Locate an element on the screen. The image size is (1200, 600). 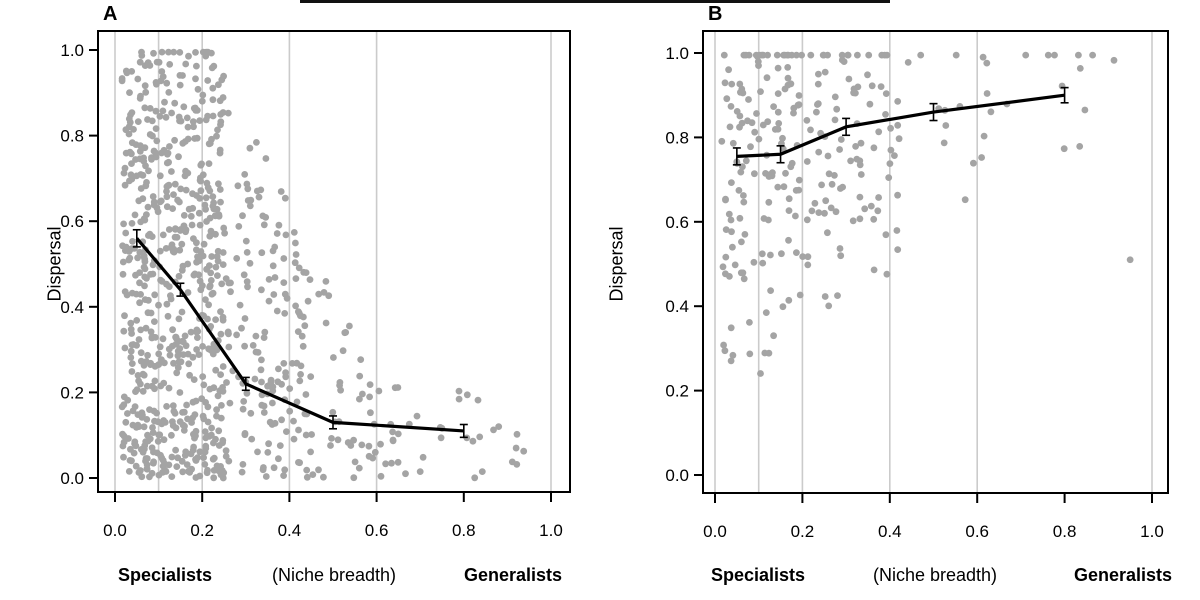
y-tick-label: 0.6 is located at coordinates (72, 221).